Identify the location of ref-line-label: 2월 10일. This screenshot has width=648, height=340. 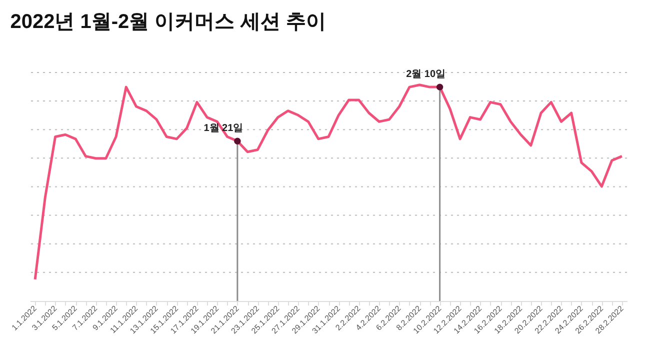
(426, 74).